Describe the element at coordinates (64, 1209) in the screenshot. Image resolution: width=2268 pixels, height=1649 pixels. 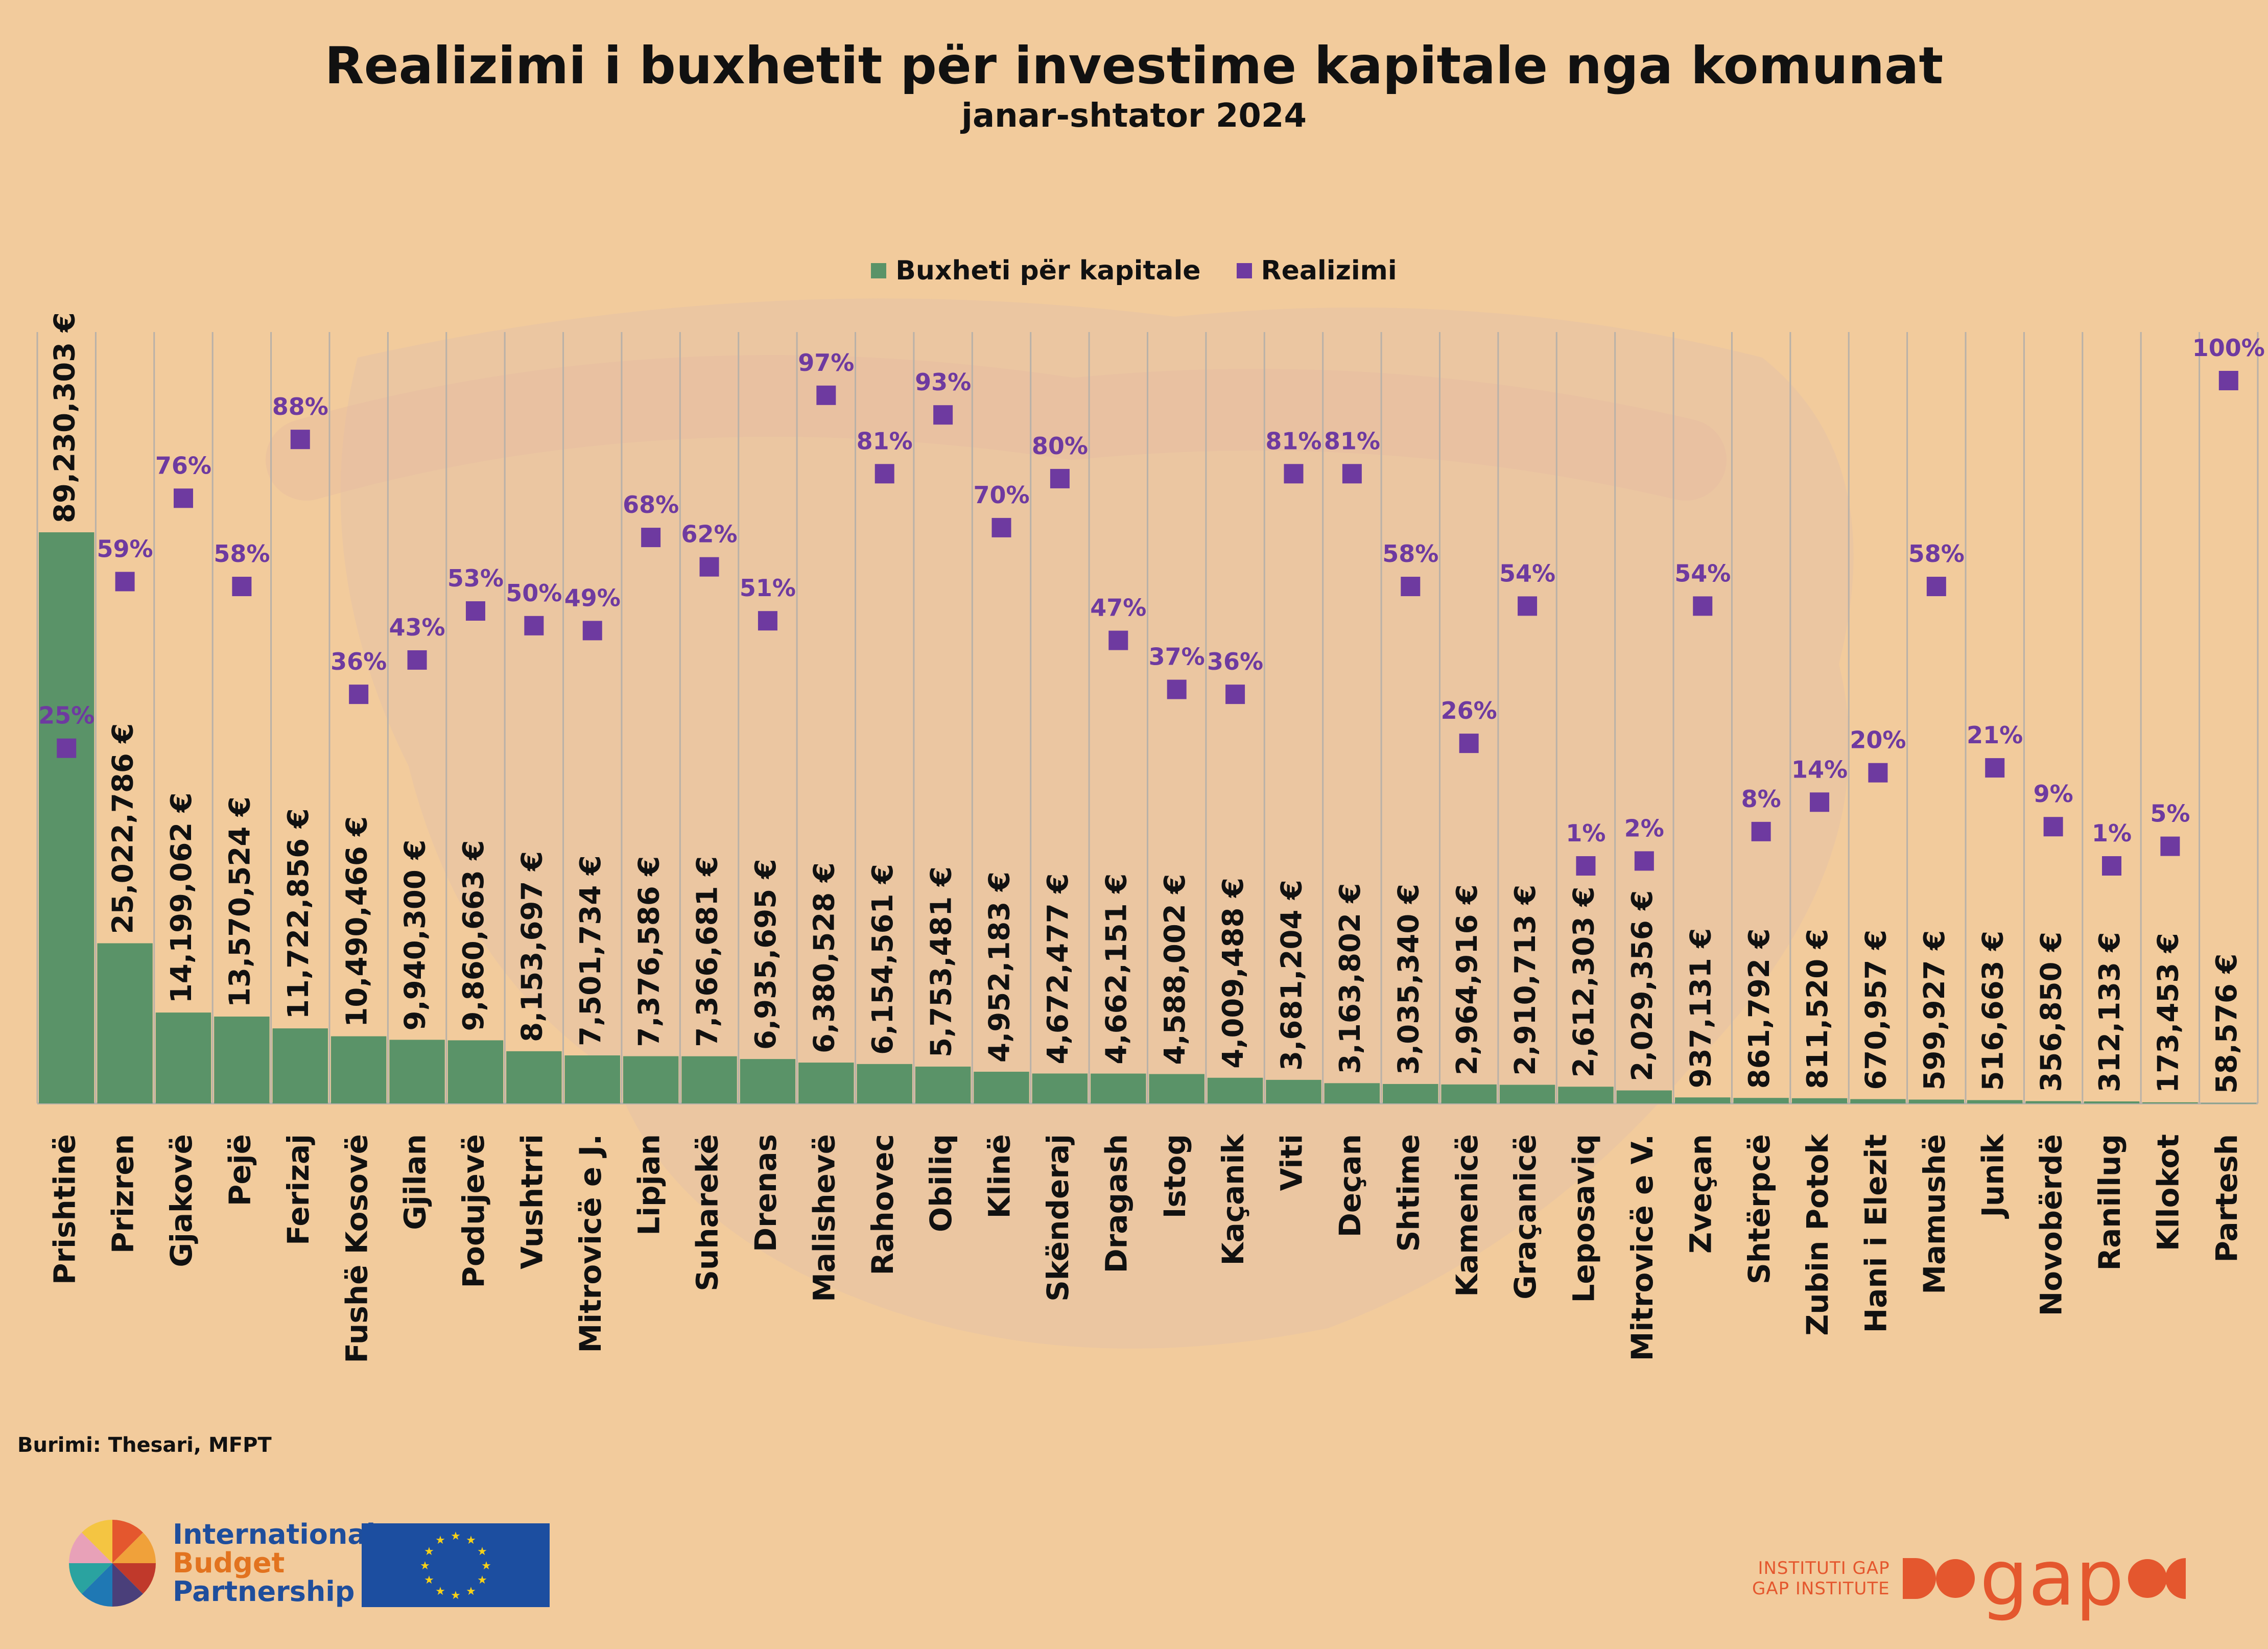
I see `category-label: Prishtinë` at that location.